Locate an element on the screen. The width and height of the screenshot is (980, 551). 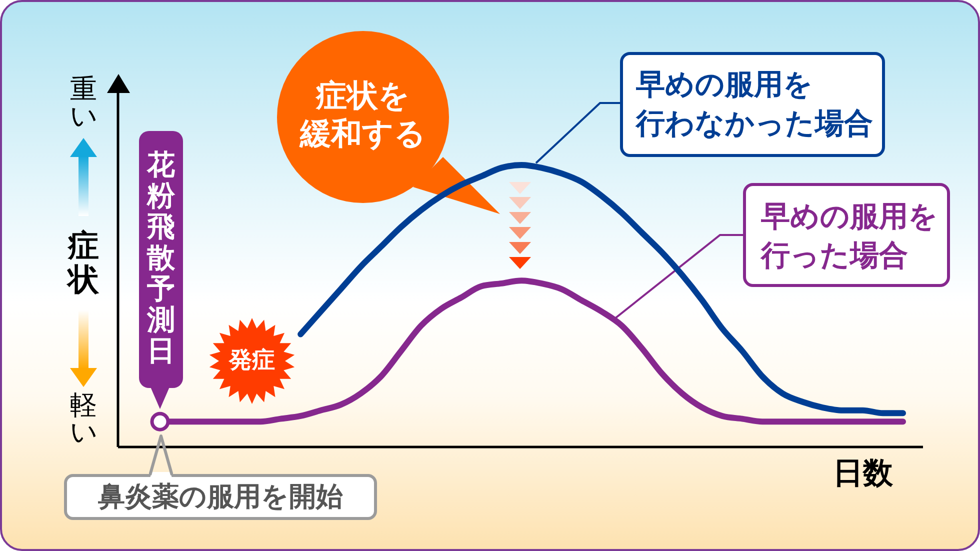
callout-box: 早めの服用を行わなかった場合 is located at coordinates (752, 104).